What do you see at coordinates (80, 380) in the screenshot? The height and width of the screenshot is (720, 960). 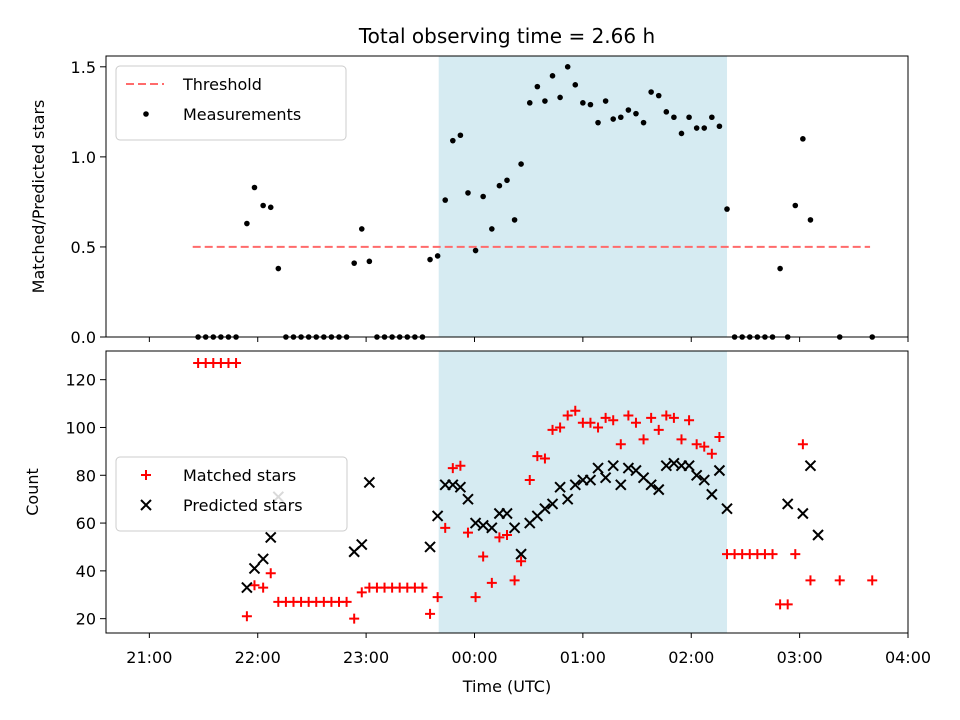 I see `y-tick-label: 120` at bounding box center [80, 380].